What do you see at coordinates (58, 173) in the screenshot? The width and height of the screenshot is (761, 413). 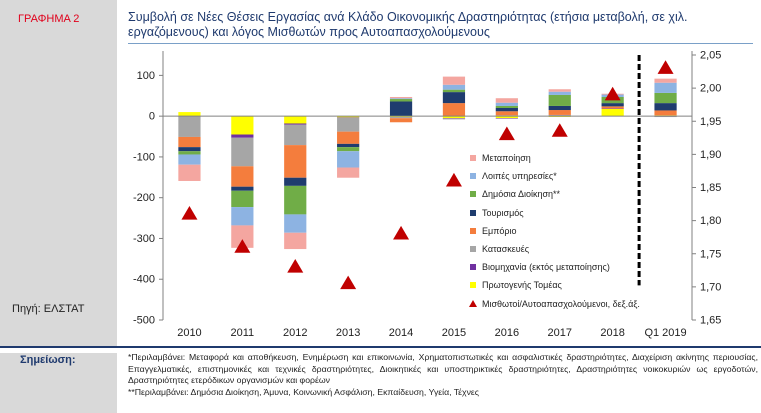 I see `left-panel: ΓΡΑΦΗΜΑ 2 Πηγή: ΕΛΣΤΑΤ` at bounding box center [58, 173].